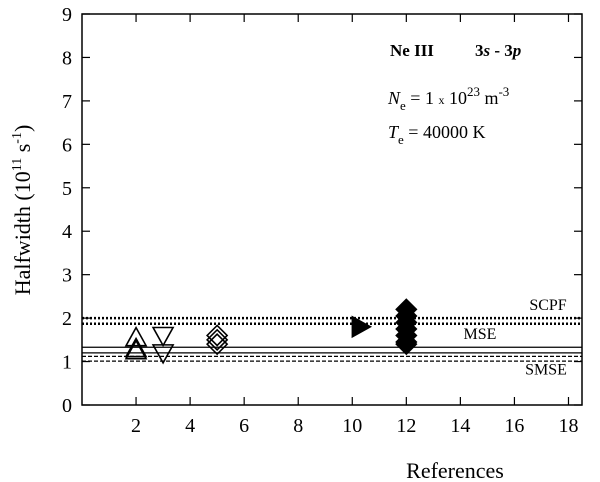 The image size is (600, 482). What do you see at coordinates (568, 426) in the screenshot?
I see `x-tick-label: 18` at bounding box center [568, 426].